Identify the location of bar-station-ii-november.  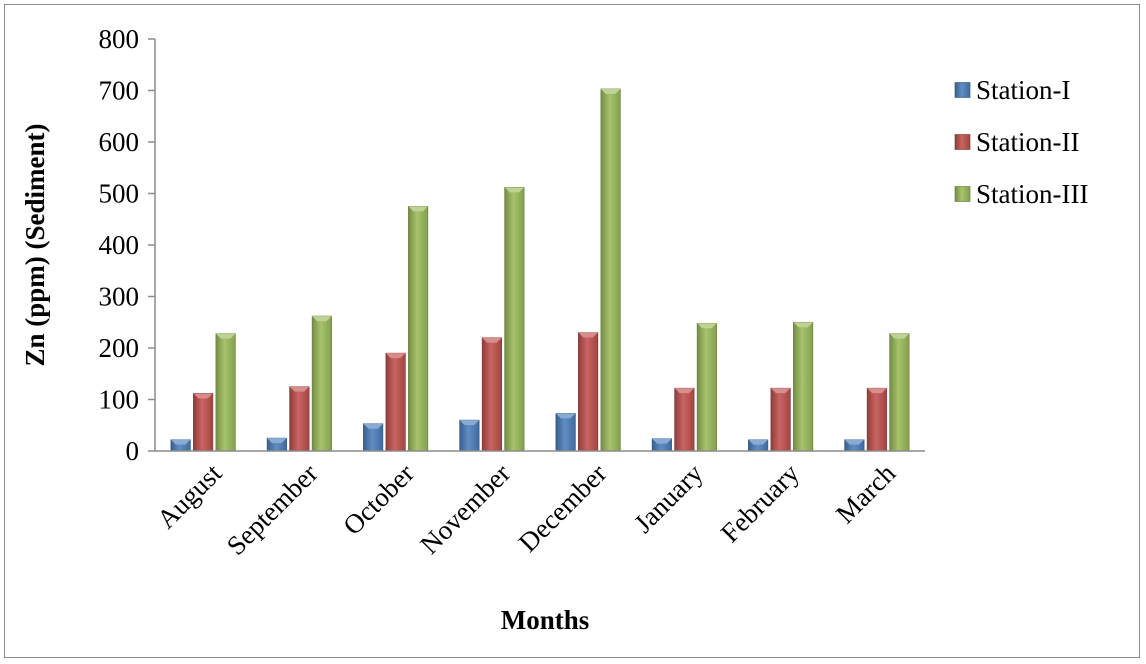
(491, 394).